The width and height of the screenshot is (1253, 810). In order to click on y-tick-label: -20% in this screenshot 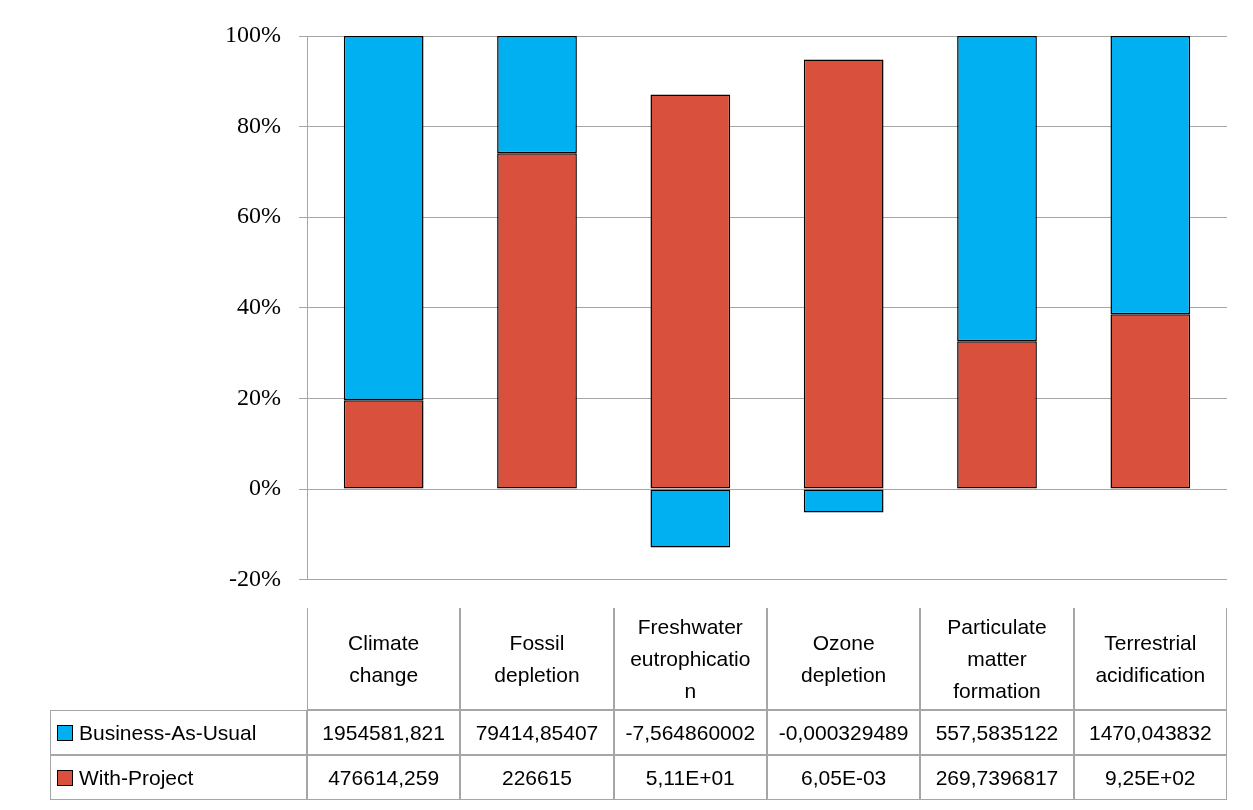, I will do `click(255, 577)`.